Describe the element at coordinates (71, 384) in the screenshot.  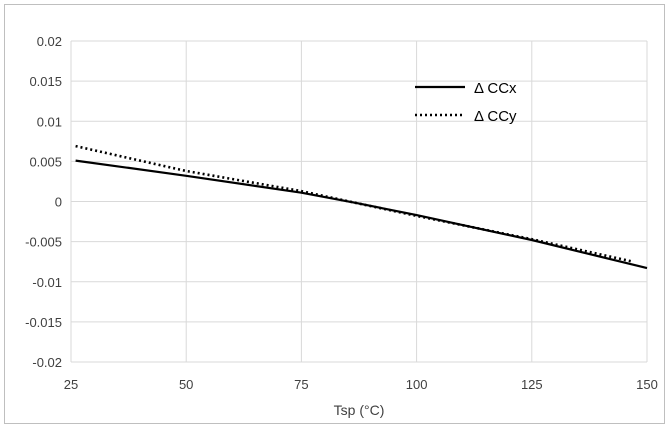
I see `x-tick-label: 25` at that location.